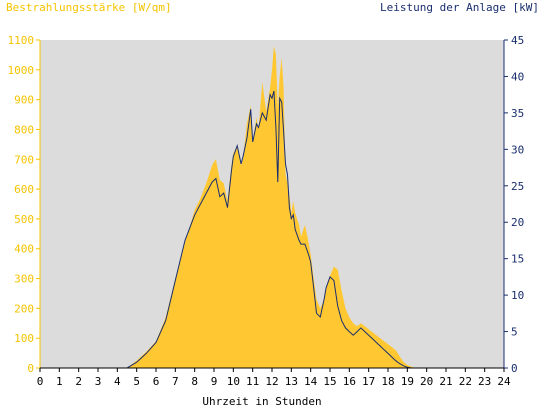  Describe the element at coordinates (24, 100) in the screenshot. I see `left-tick-label: 900` at that location.